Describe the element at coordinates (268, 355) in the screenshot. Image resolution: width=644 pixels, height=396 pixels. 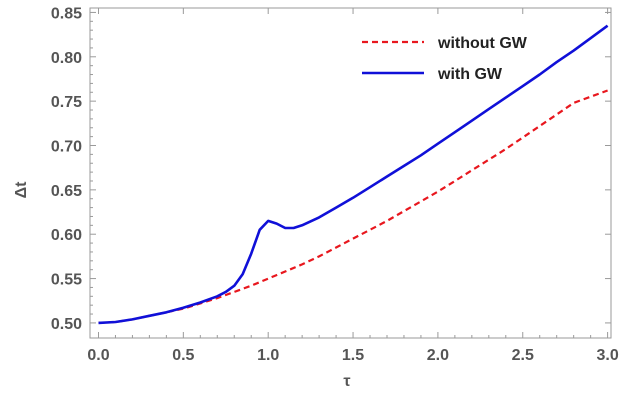
I see `x-tick-label: 1.0` at that location.